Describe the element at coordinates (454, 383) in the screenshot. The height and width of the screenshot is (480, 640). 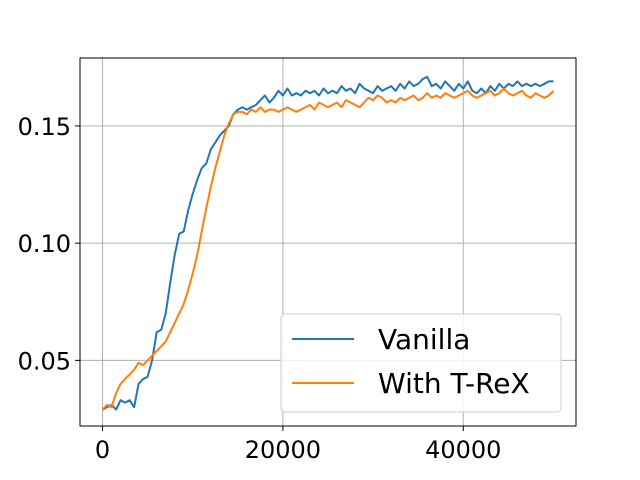
I see `legend-label-with-t-rex: With T-ReX` at that location.